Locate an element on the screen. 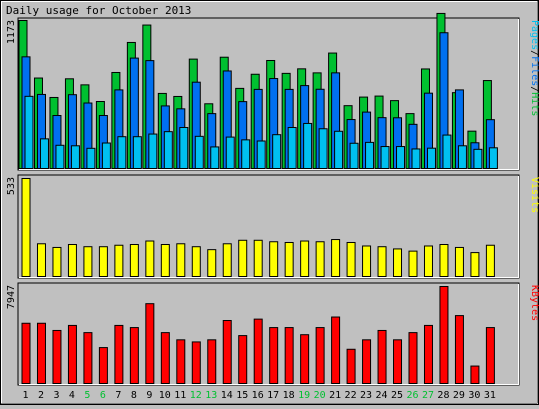 Image resolution: width=539 pixels, height=409 pixels. day-label-13: 13 is located at coordinates (211, 395).